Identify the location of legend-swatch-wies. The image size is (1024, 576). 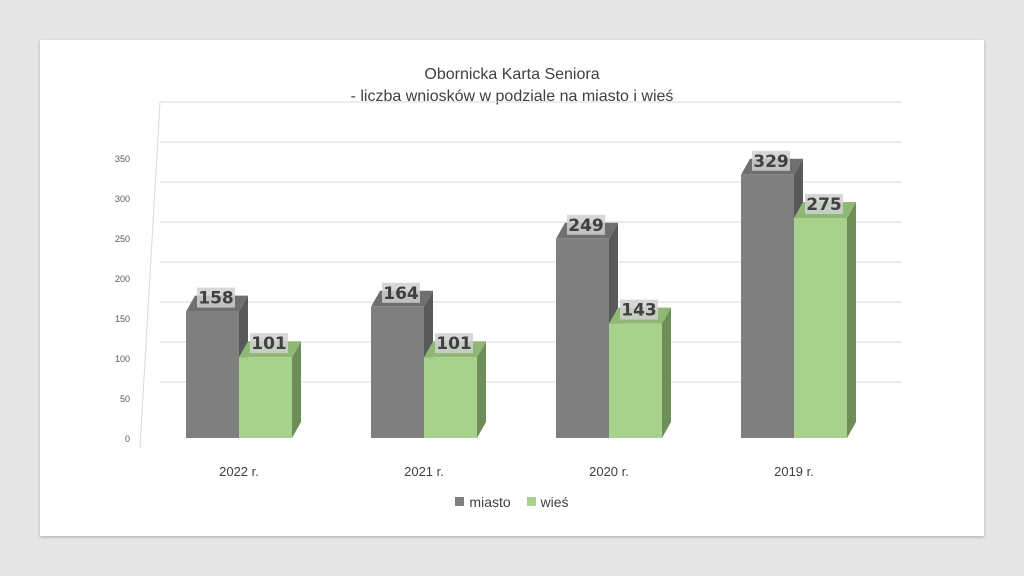
(531, 501).